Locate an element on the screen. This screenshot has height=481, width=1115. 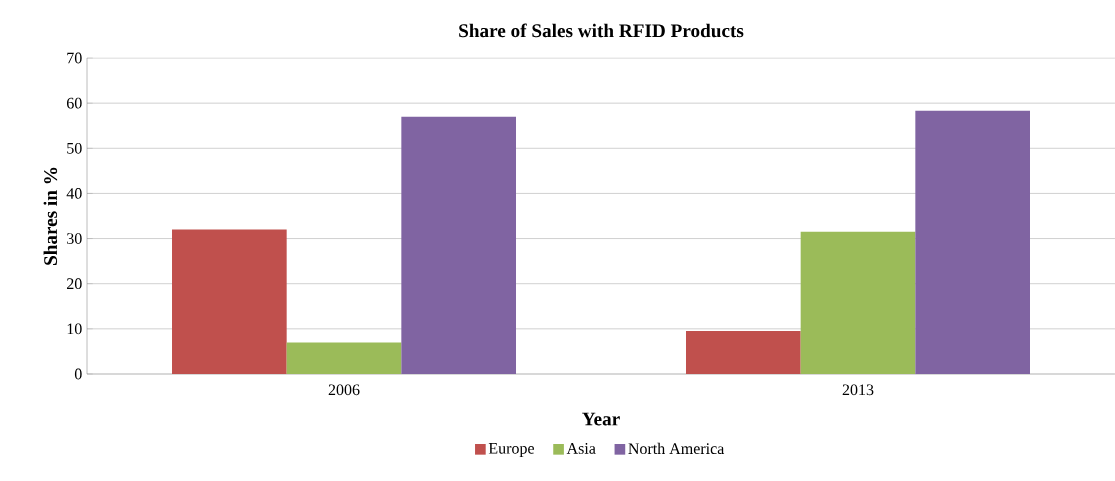
y-axis-title: Shares in % is located at coordinates (50, 216).